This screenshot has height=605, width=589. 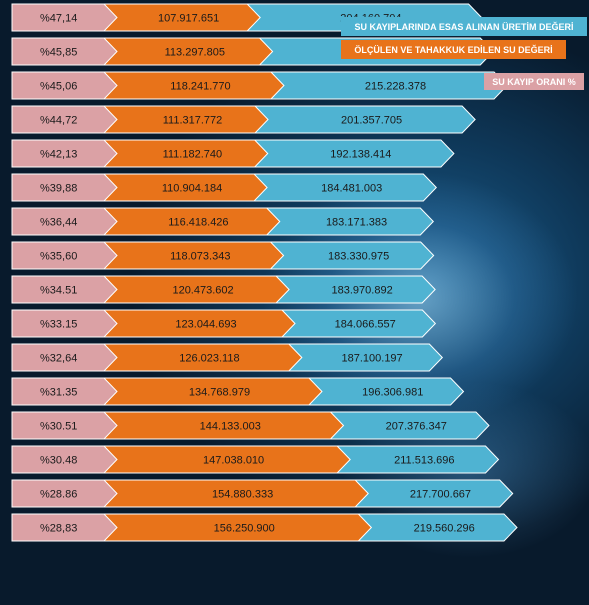 I want to click on loss-rate-label: %35,60, so click(x=58, y=257).